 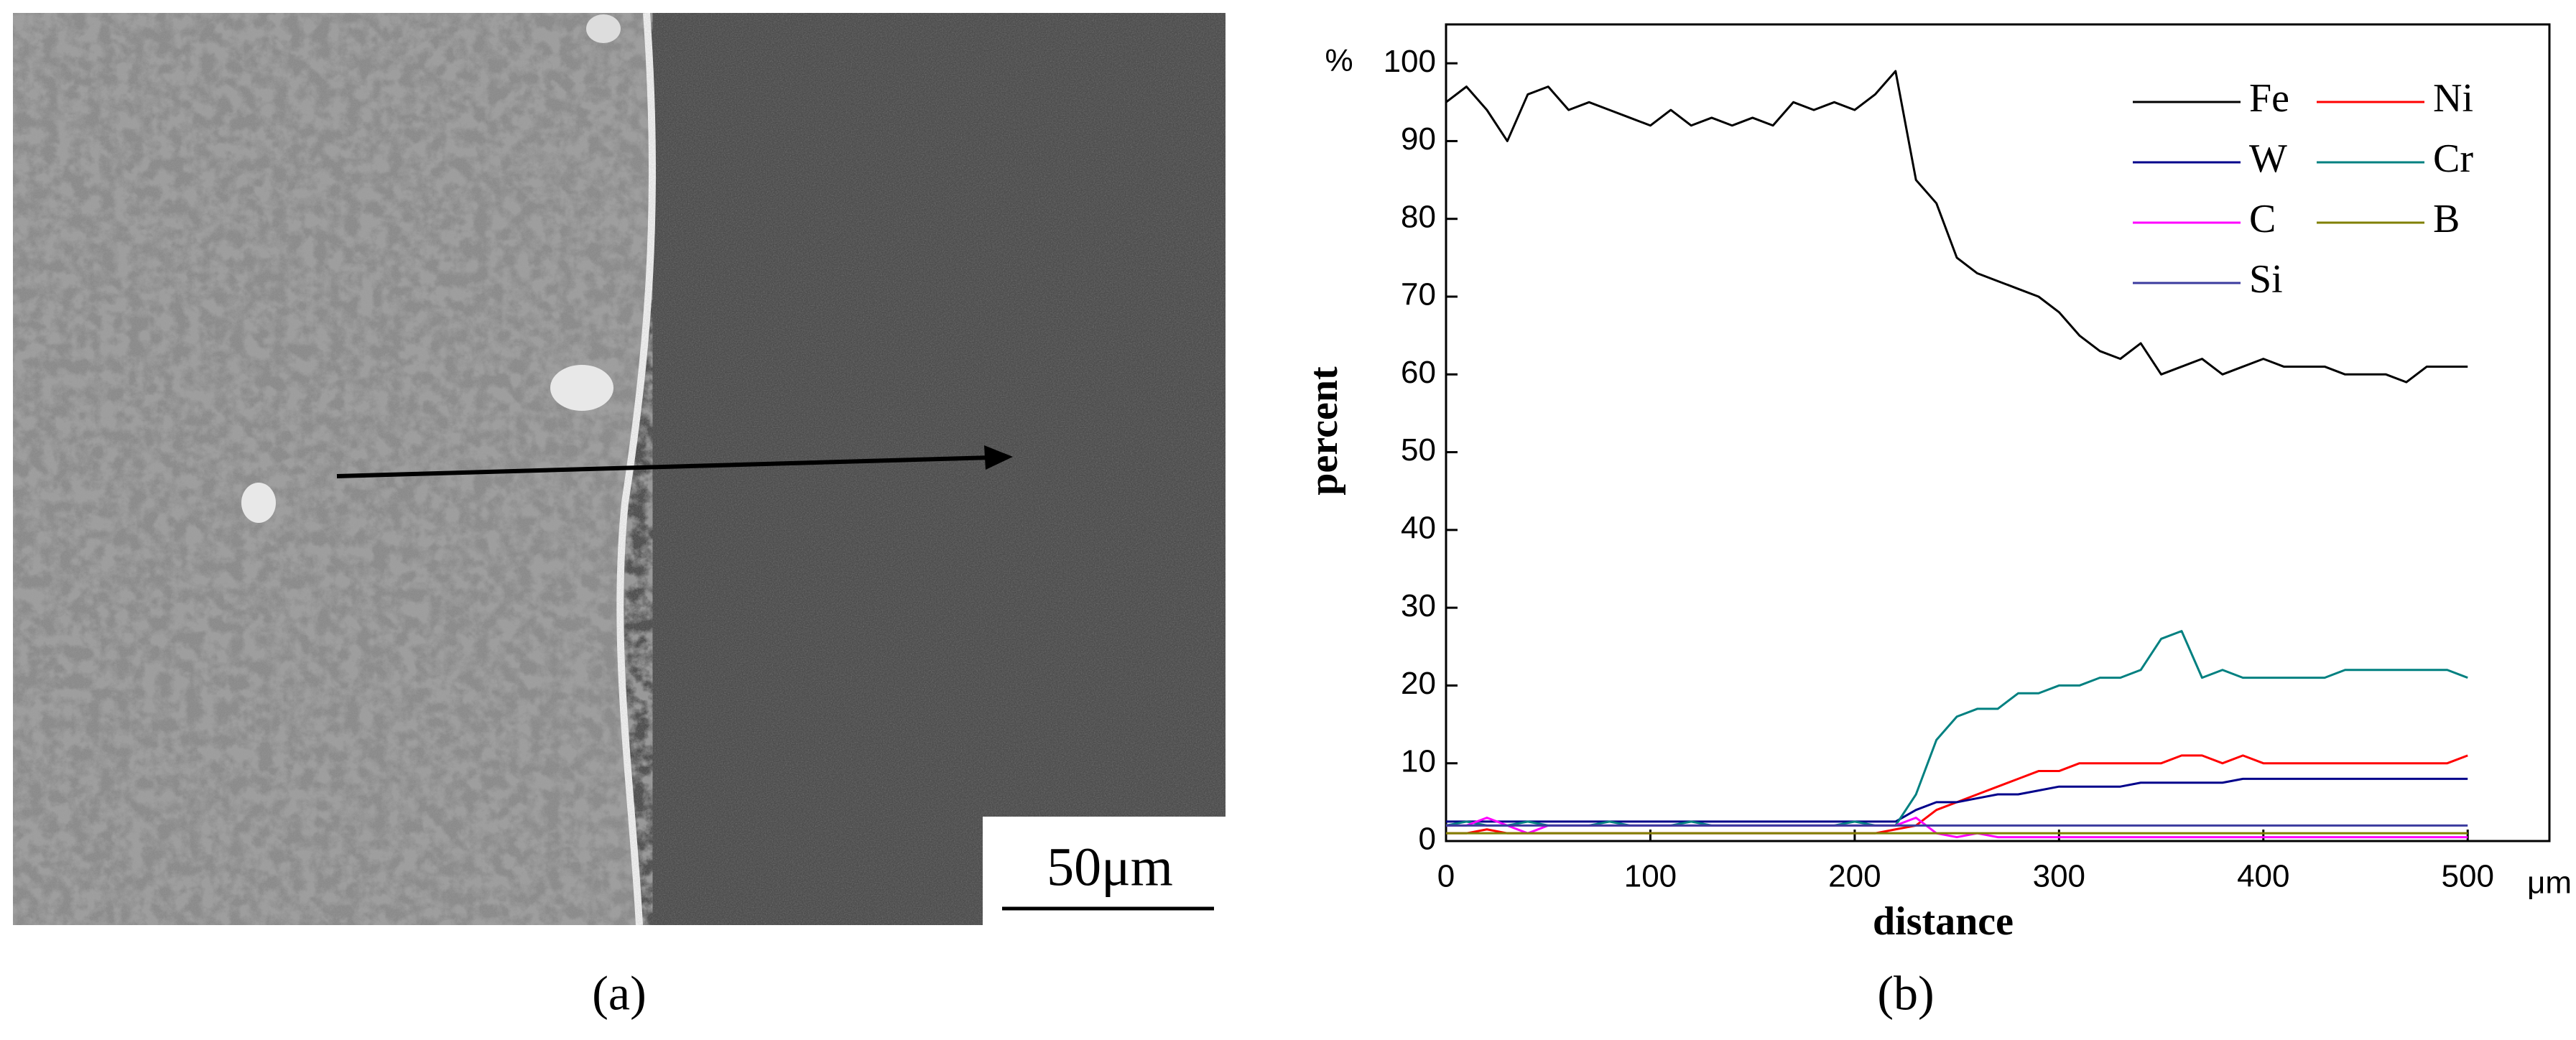 What do you see at coordinates (2468, 877) in the screenshot?
I see `x-tick-label: 500` at bounding box center [2468, 877].